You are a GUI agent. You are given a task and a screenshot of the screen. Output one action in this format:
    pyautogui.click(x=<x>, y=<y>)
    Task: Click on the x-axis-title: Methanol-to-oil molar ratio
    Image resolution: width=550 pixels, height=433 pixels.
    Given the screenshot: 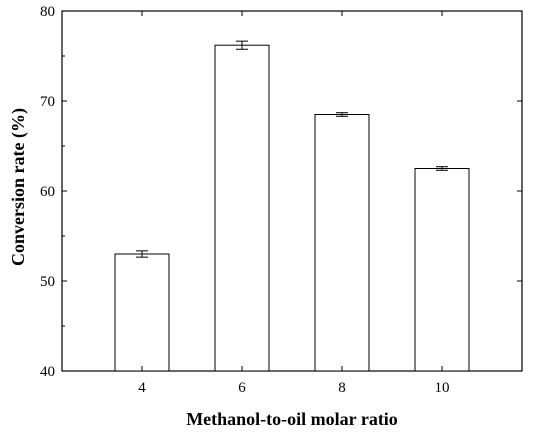 What is the action you would take?
    pyautogui.click(x=292, y=419)
    